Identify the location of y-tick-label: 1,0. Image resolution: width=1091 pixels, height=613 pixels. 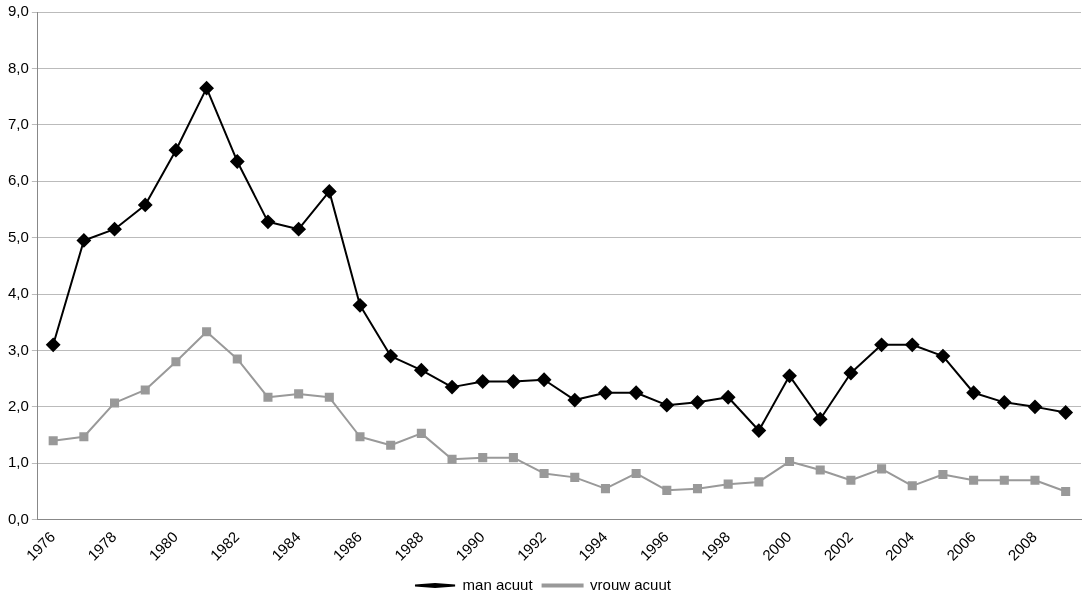
(18, 462).